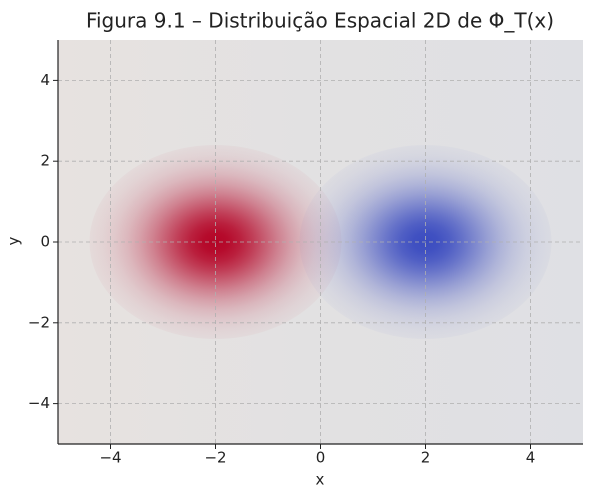 Image resolution: width=593 pixels, height=489 pixels. What do you see at coordinates (321, 458) in the screenshot?
I see `x-tick-label: 0` at bounding box center [321, 458].